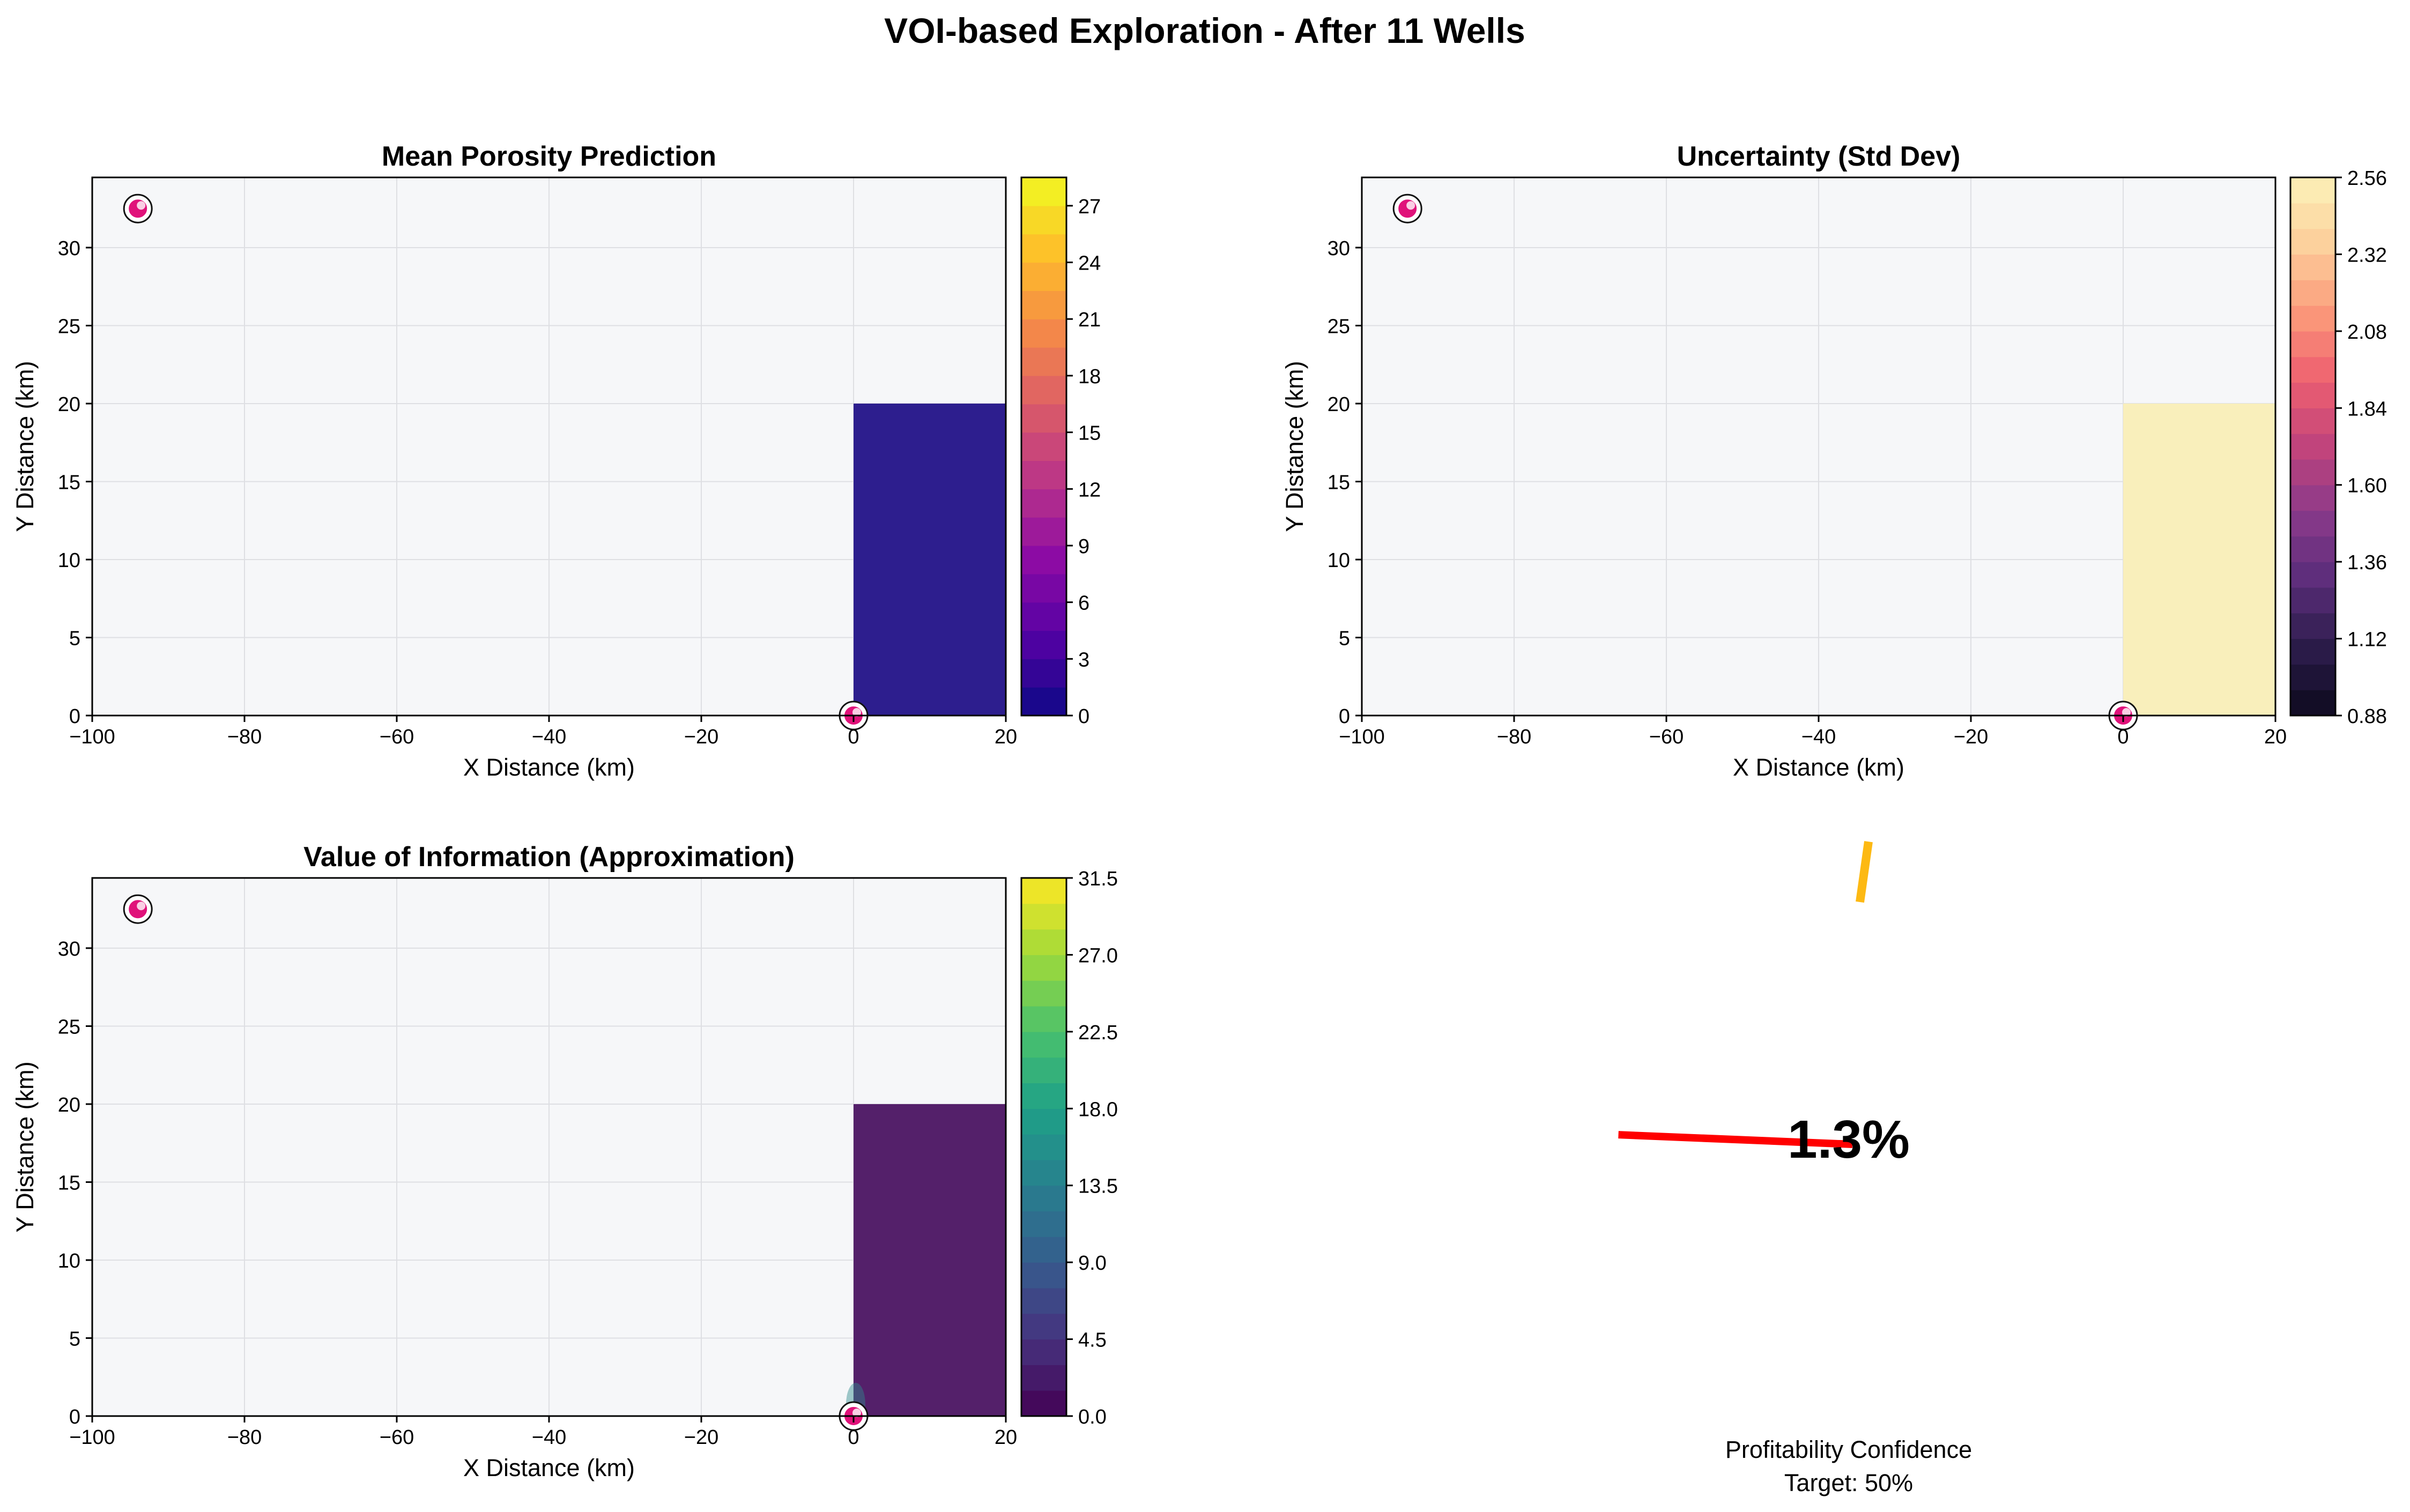 The width and height of the screenshot is (2410, 1512). I want to click on colorbar-tick-label: 1.84, so click(2367, 409).